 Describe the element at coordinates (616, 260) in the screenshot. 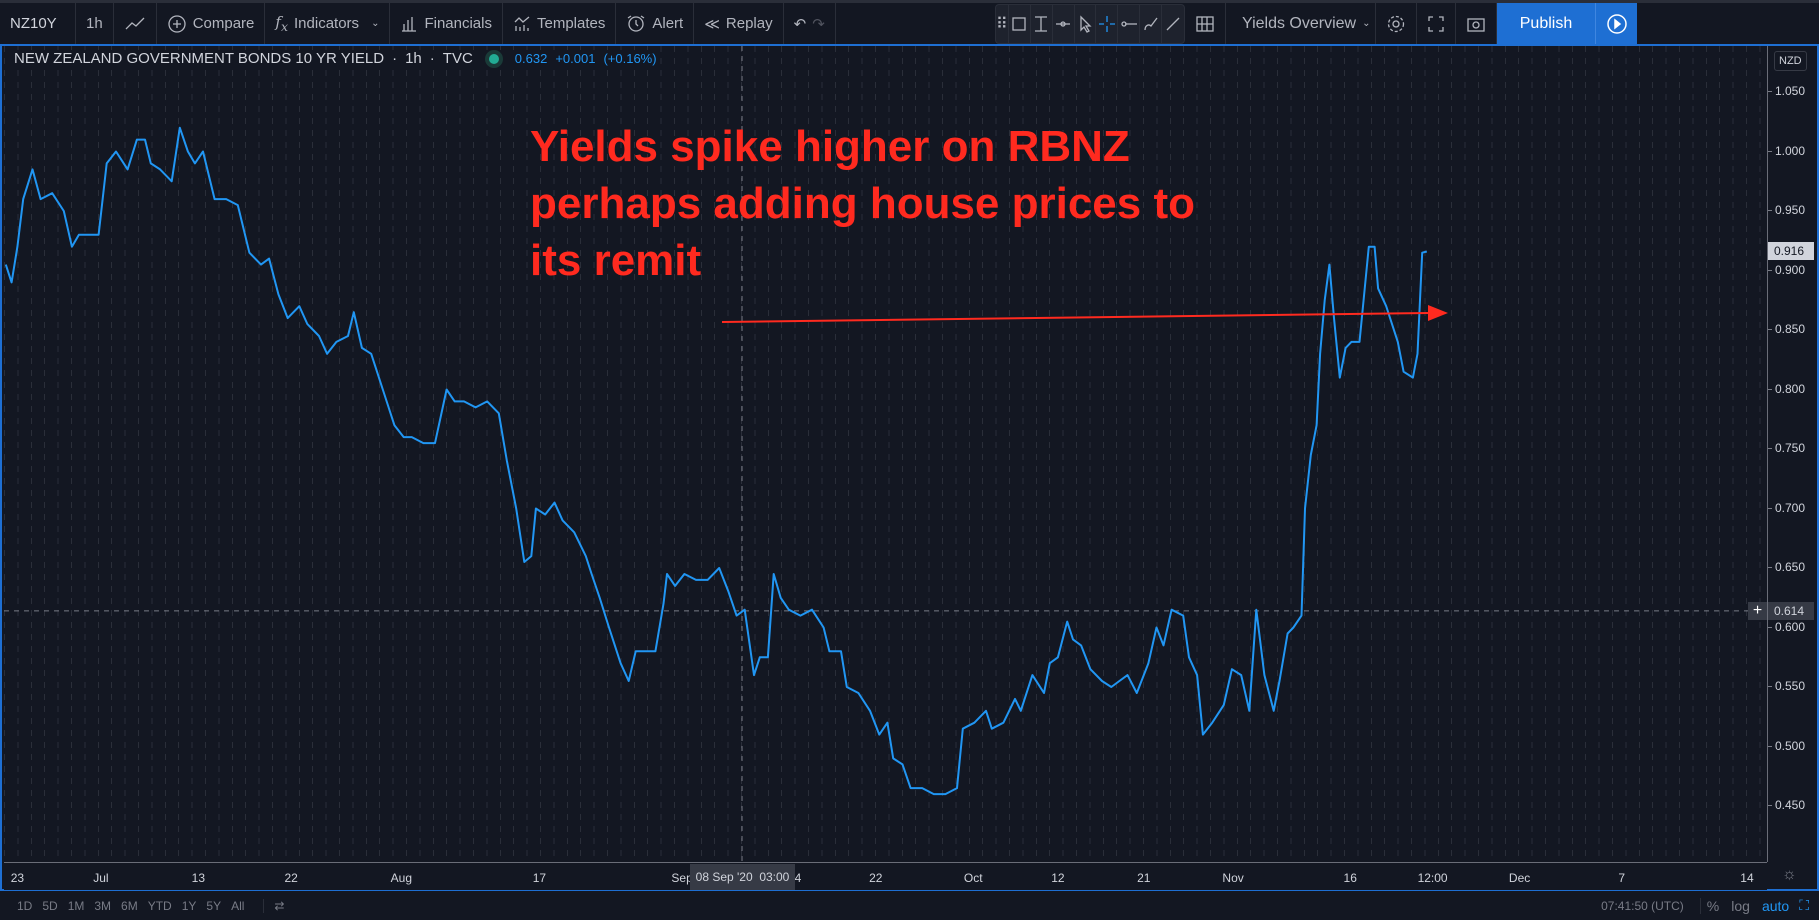

I see `annotation-line: its remit` at that location.